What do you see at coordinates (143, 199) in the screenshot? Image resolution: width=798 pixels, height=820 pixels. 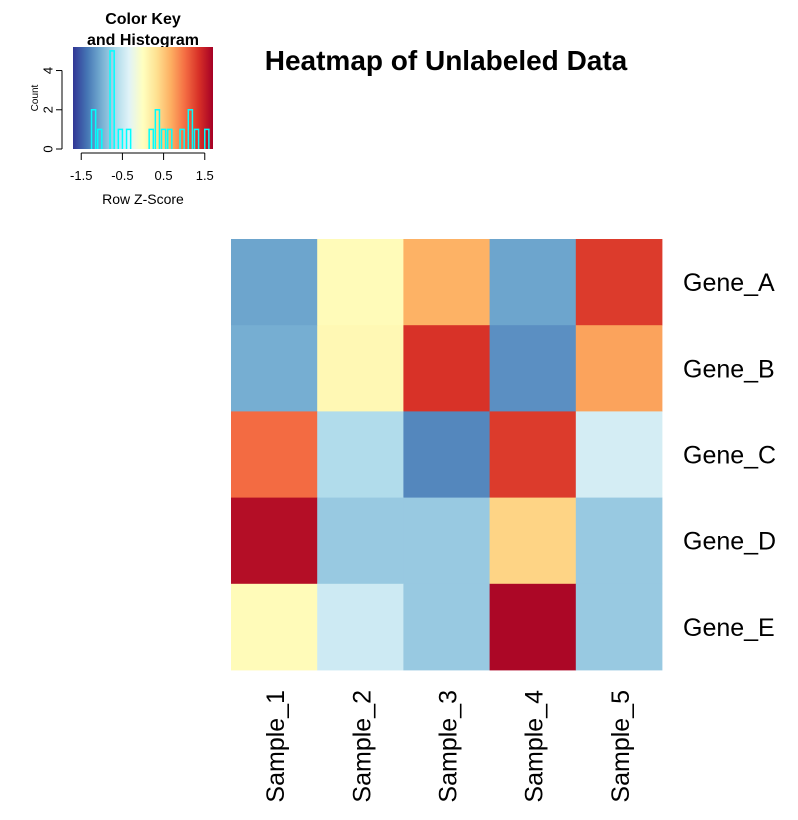 I see `color-key-x-label: Row Z-Score` at bounding box center [143, 199].